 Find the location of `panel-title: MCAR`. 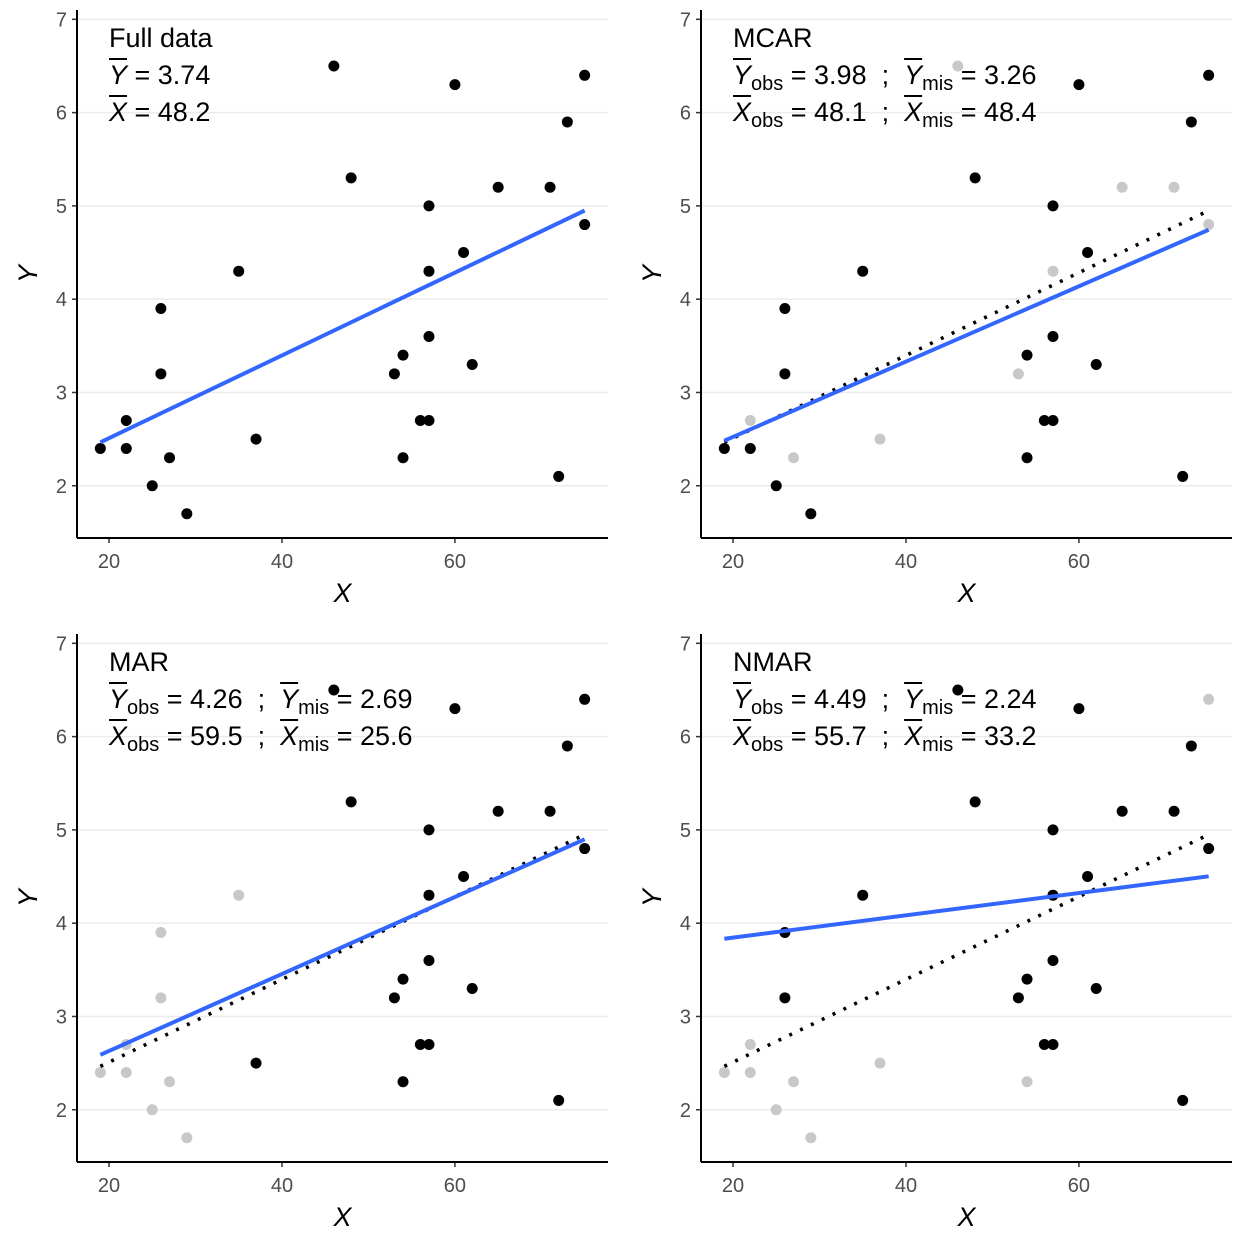

panel-title: MCAR is located at coordinates (773, 38).